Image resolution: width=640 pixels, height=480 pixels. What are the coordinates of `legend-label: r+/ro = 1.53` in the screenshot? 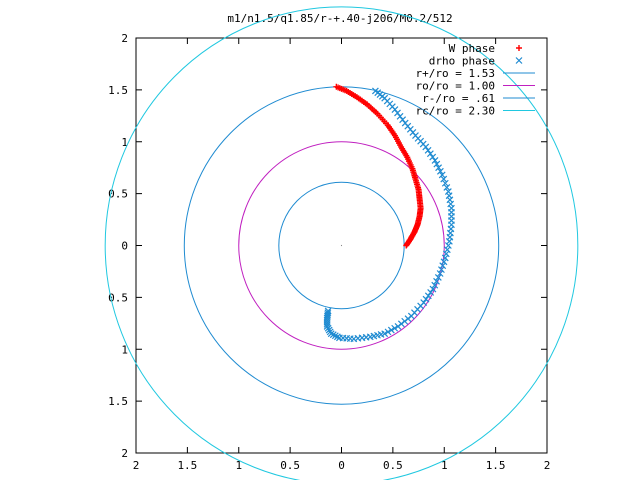 It's located at (455, 73).